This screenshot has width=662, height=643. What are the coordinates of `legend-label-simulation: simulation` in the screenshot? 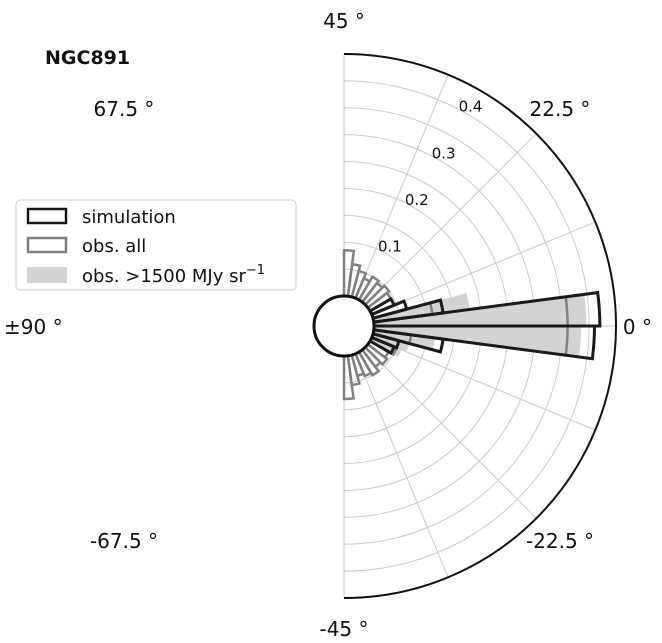 It's located at (129, 217).